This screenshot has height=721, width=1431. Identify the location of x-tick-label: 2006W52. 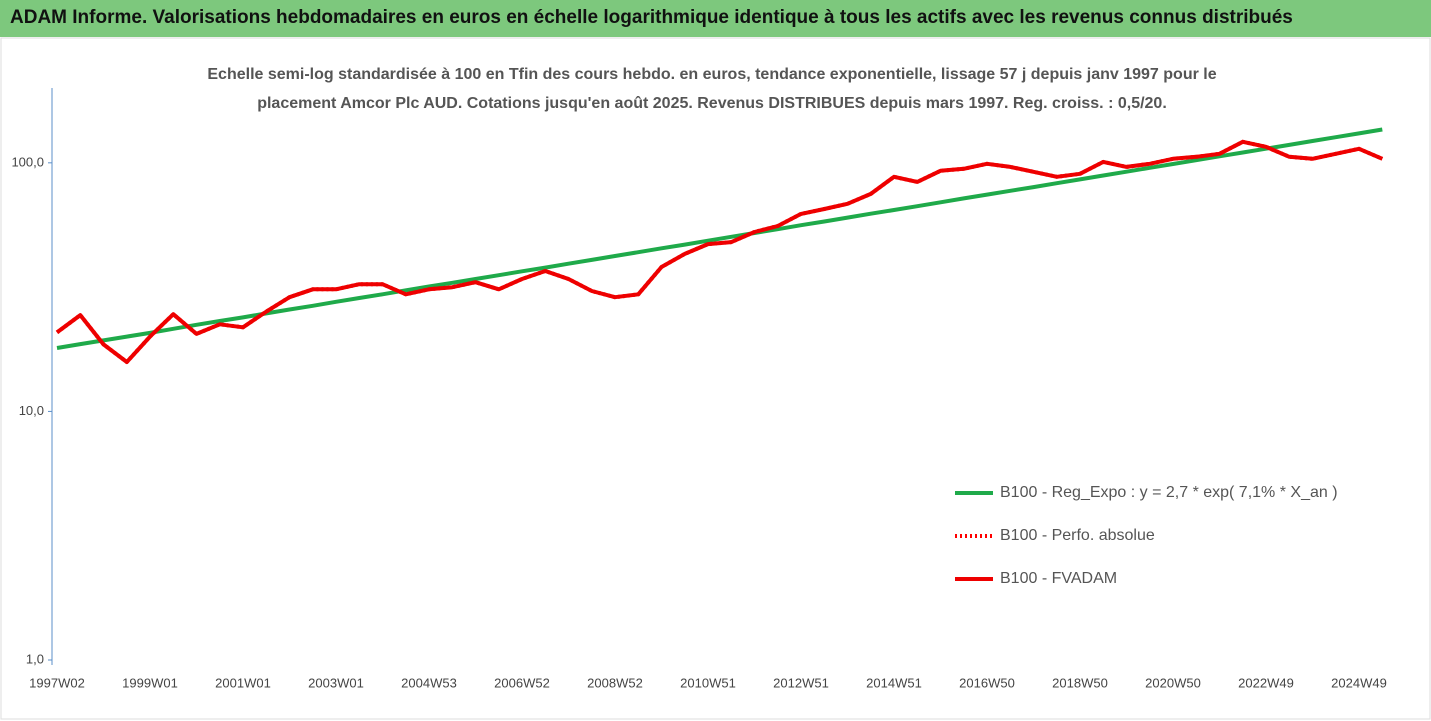
(522, 682).